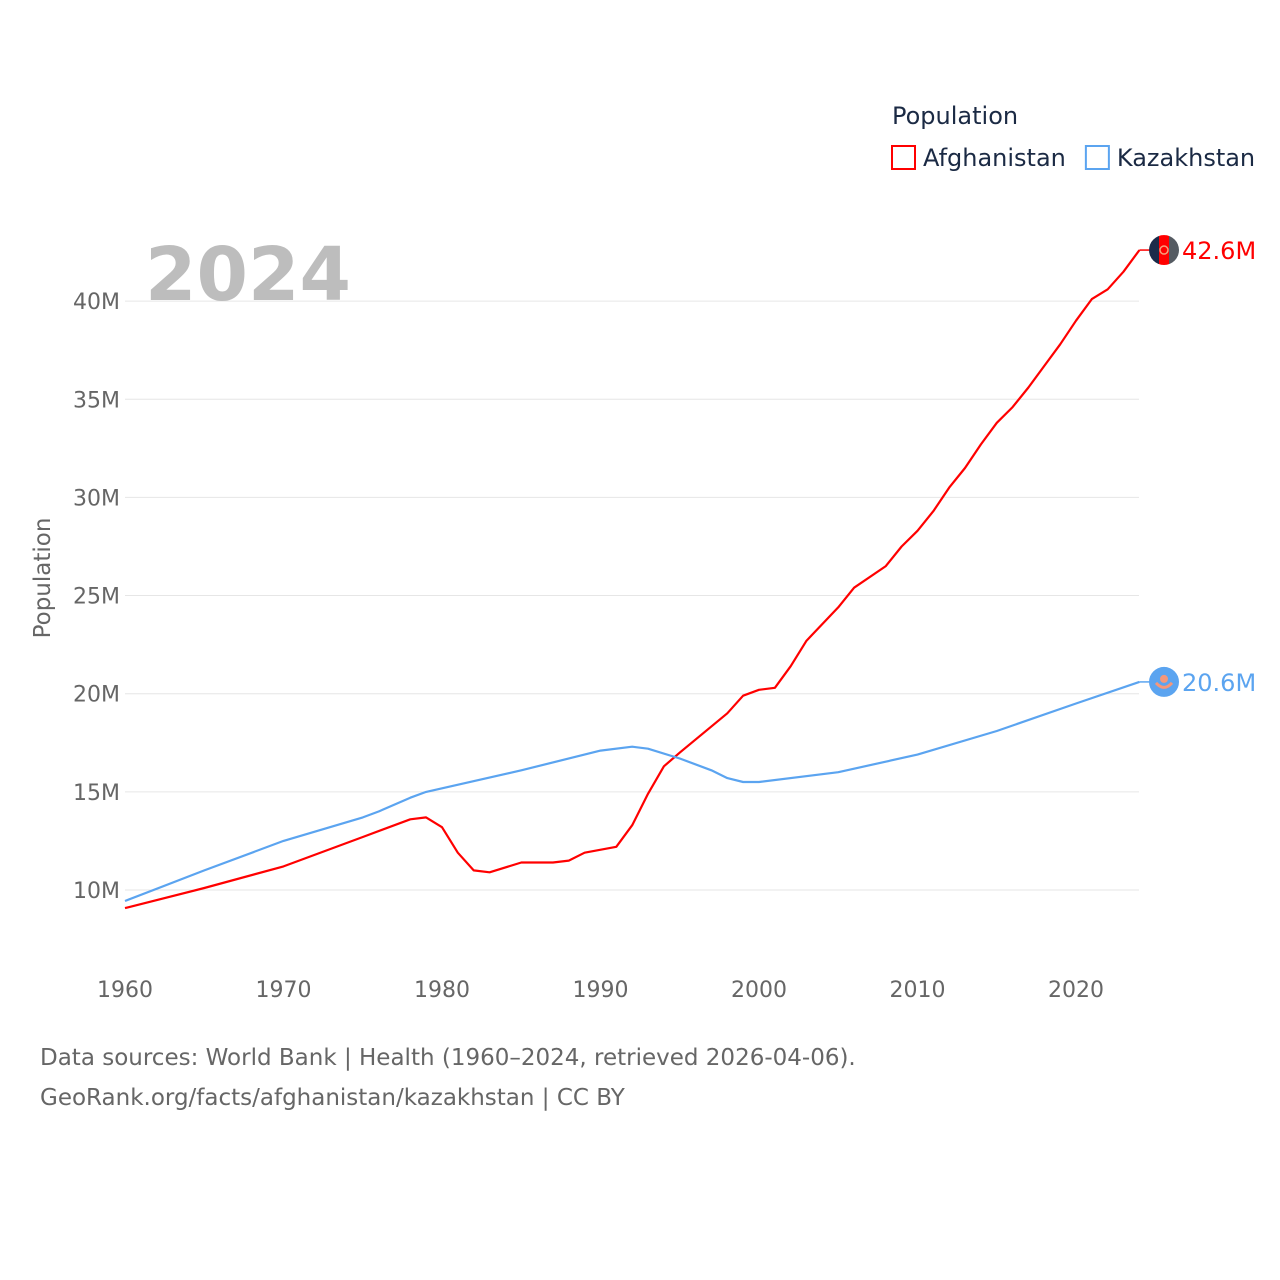  Describe the element at coordinates (955, 116) in the screenshot. I see `legend-title: Population` at that location.